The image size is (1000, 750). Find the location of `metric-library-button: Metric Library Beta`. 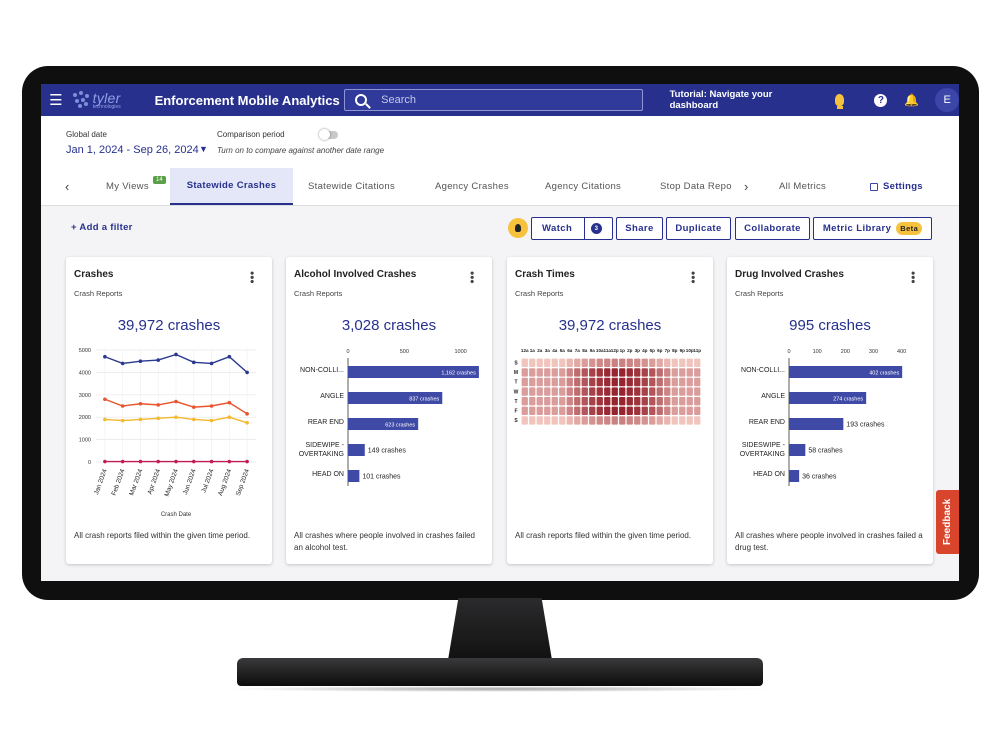

metric-library-button: Metric Library Beta is located at coordinates (872, 228).